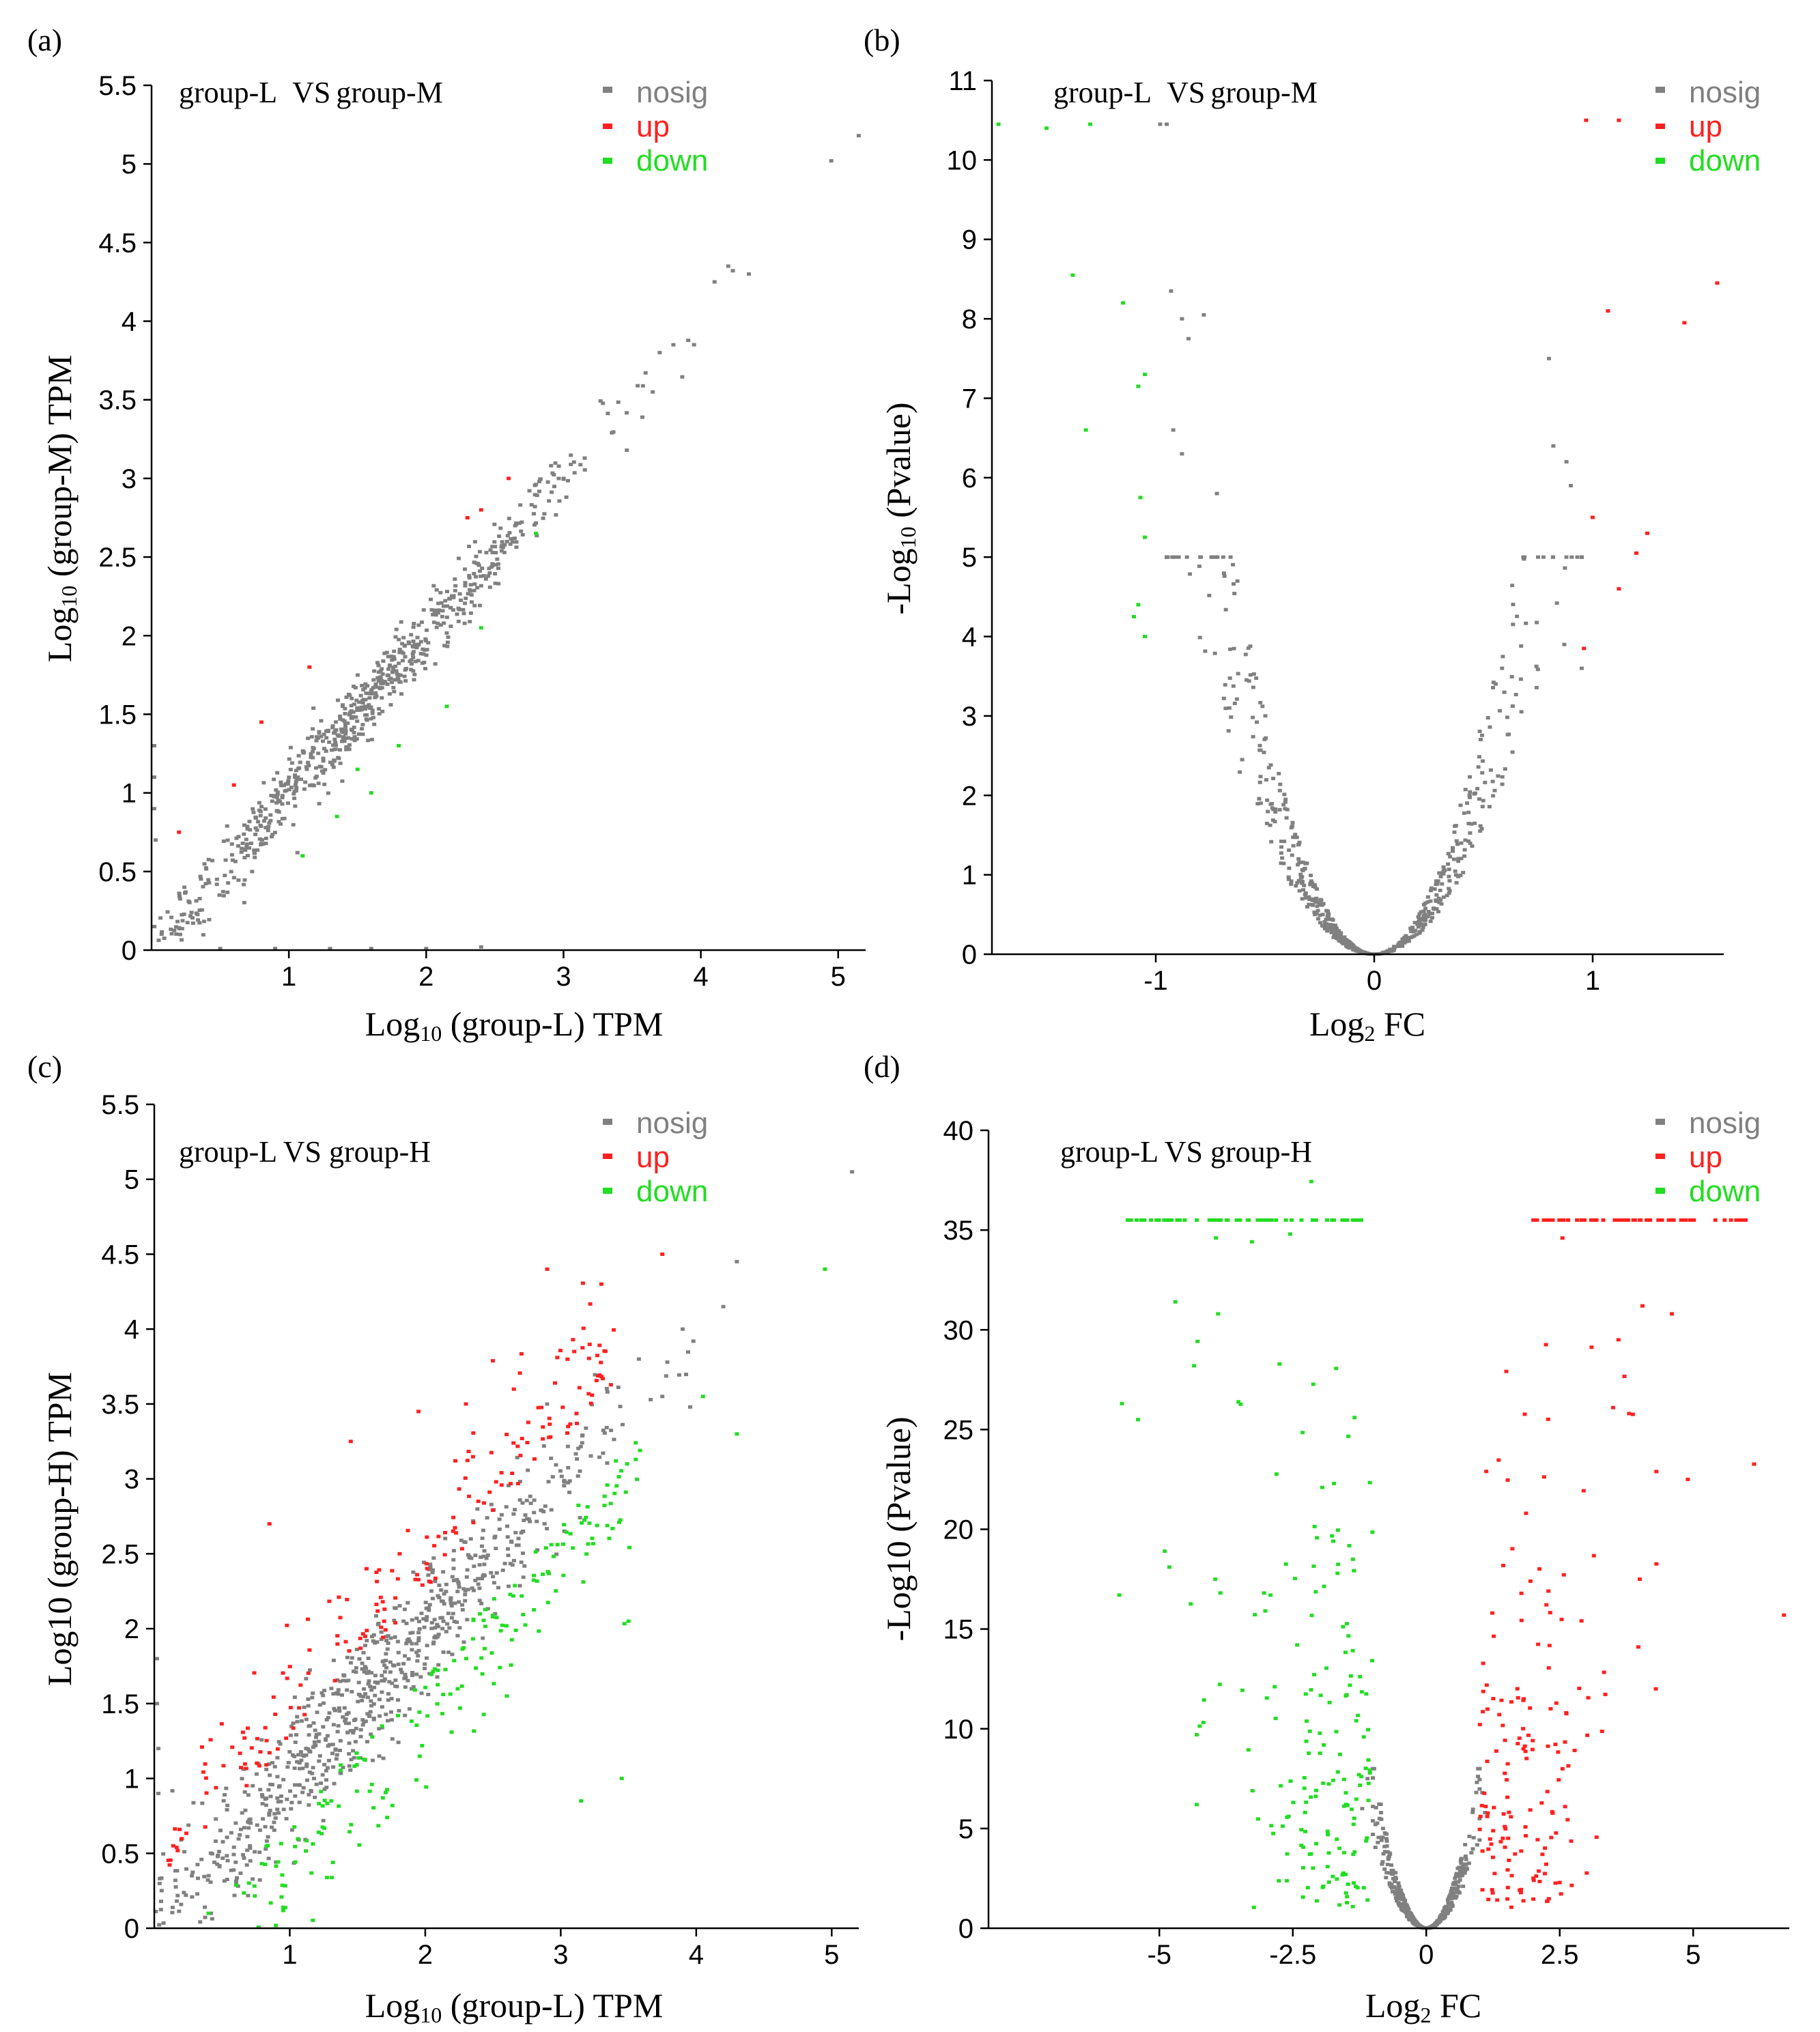 This screenshot has height=2032, width=1820. I want to click on panel-a-down-point, so click(446, 706).